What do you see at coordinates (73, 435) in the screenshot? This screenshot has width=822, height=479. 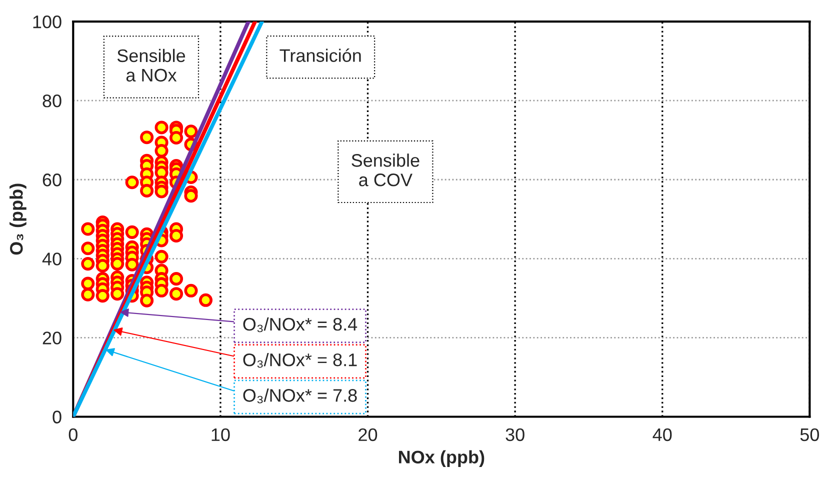 I see `x-tick-label: 0` at bounding box center [73, 435].